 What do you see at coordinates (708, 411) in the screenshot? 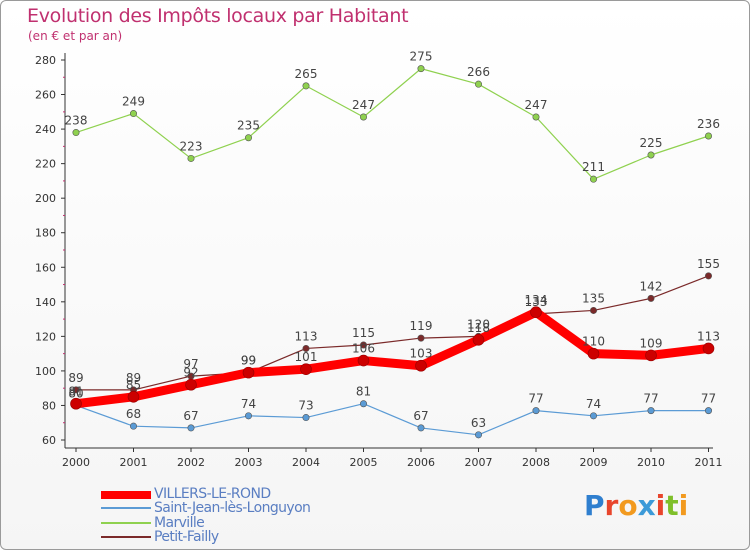
I see `series-1-point-2011` at bounding box center [708, 411].